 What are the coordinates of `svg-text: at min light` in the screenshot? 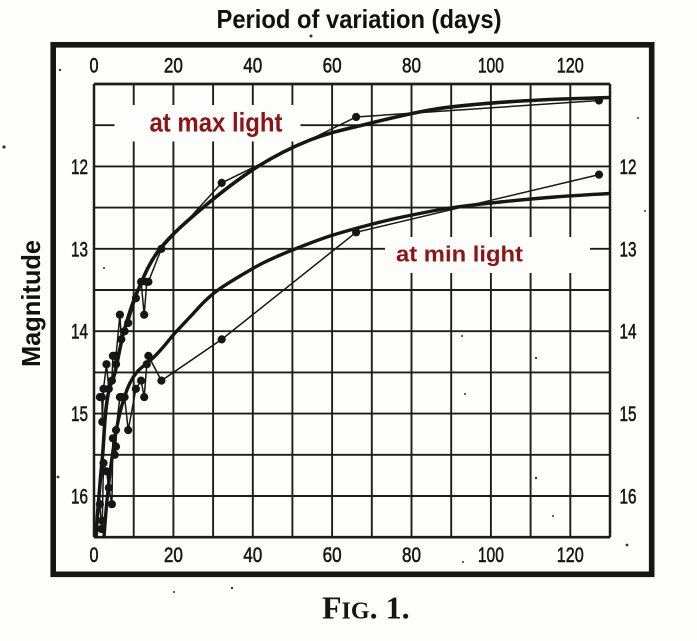 It's located at (460, 254).